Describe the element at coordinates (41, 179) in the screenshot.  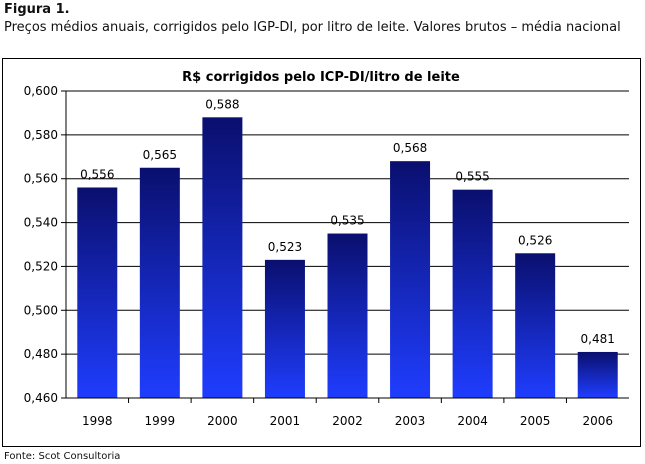
I see `y-tick-label: 0,560` at that location.